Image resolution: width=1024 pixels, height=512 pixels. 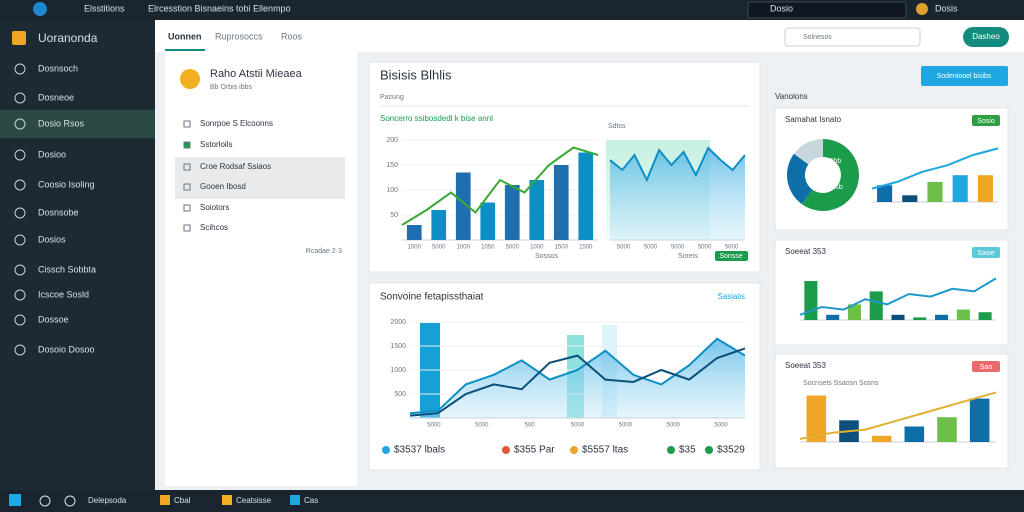 What do you see at coordinates (852, 37) in the screenshot?
I see `search-box` at bounding box center [852, 37].